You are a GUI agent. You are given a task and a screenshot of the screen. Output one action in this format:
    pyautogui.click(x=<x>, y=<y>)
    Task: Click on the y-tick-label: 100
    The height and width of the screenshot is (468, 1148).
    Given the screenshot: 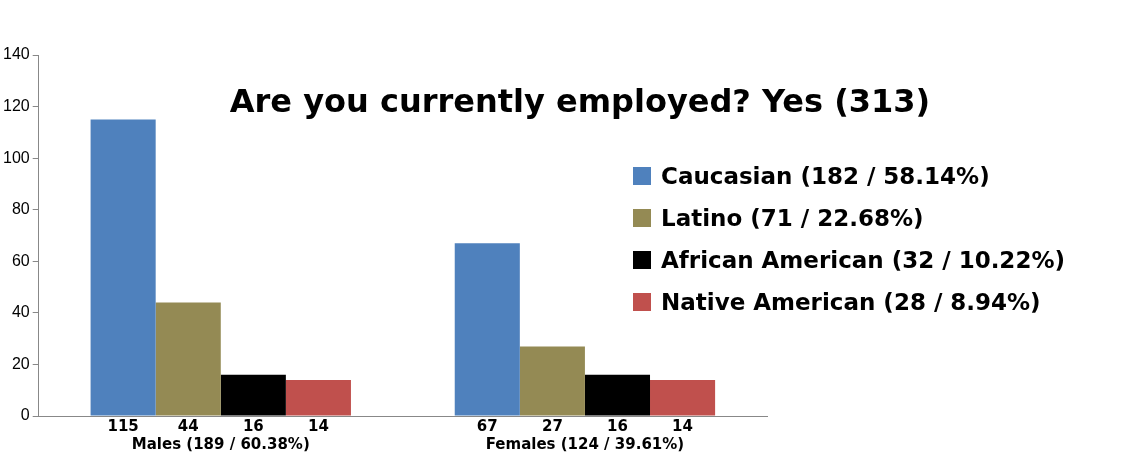 What is the action you would take?
    pyautogui.click(x=16, y=157)
    